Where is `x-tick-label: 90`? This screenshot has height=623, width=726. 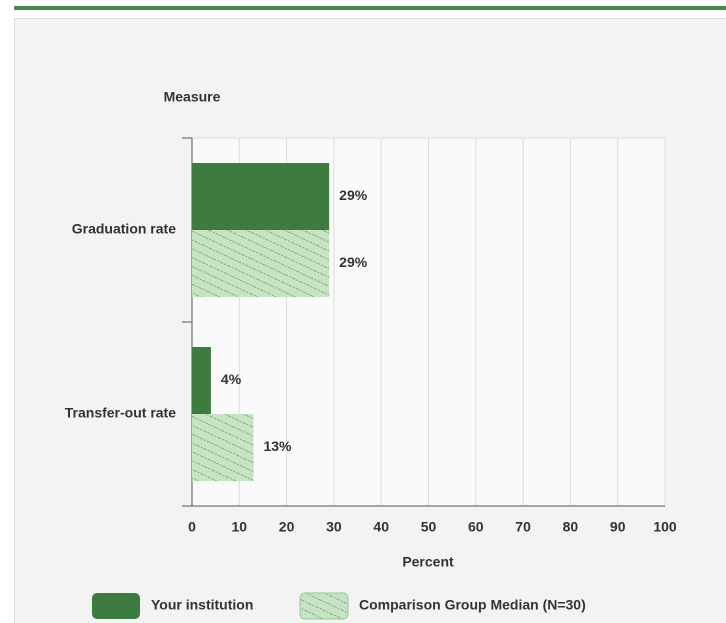 x-tick-label: 90 is located at coordinates (618, 527).